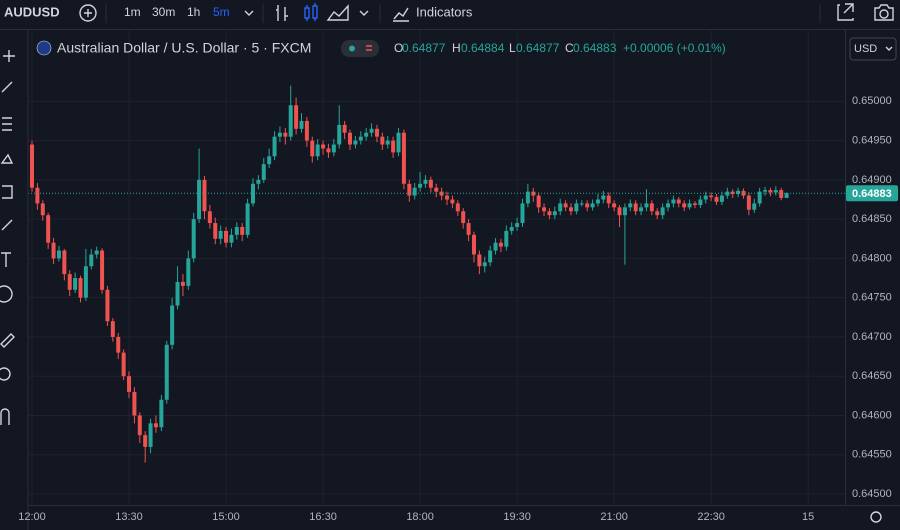 This screenshot has width=900, height=530. I want to click on interval: 1m, so click(132, 12).